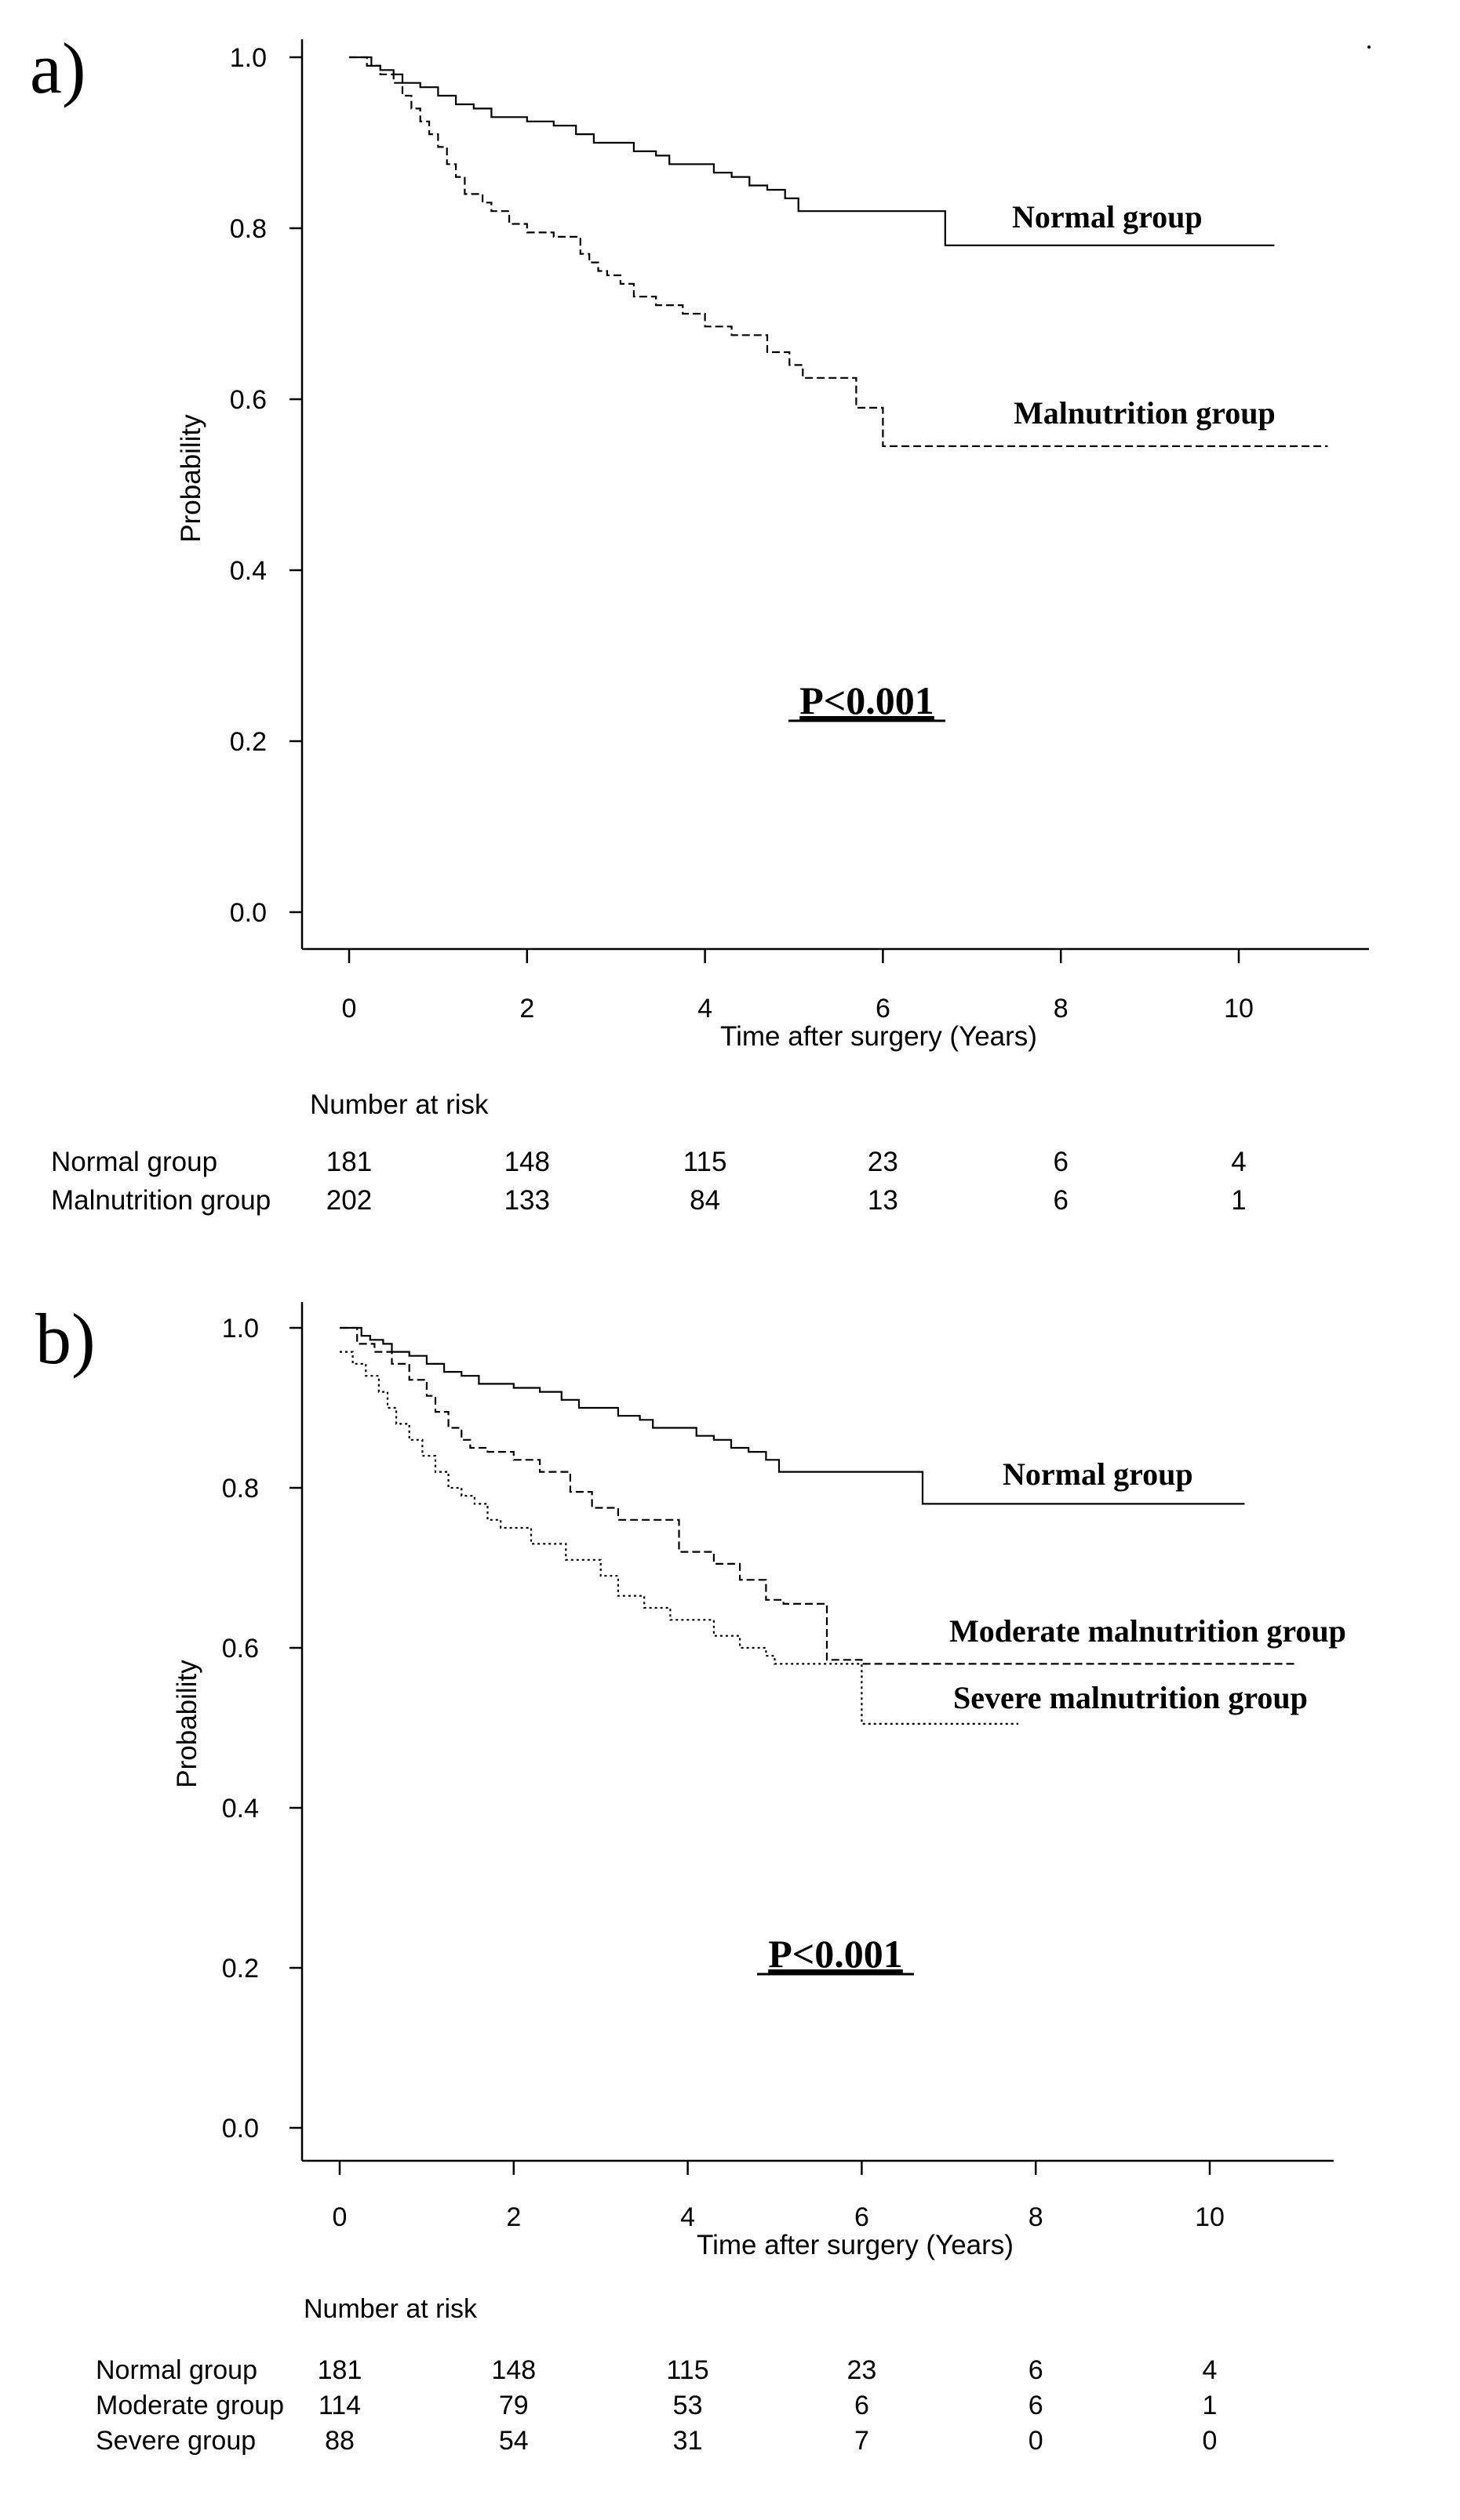 This screenshot has width=1460, height=2520. What do you see at coordinates (812, 151) in the screenshot?
I see `survival-curve-normal-group` at bounding box center [812, 151].